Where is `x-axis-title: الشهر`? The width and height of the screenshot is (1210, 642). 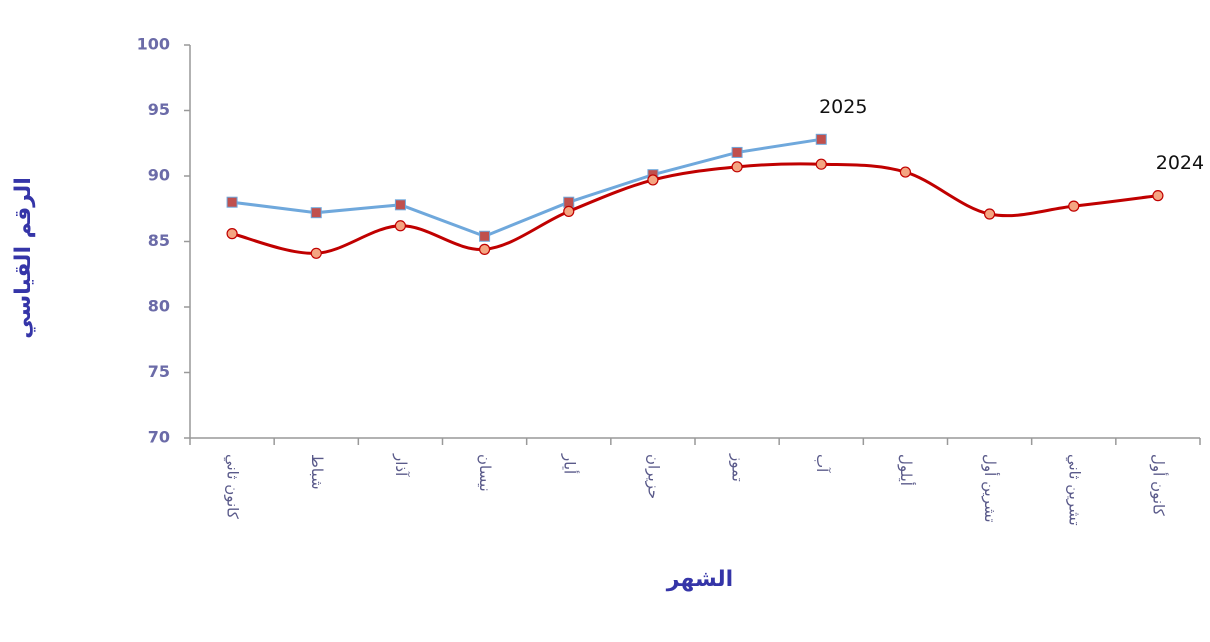
x-axis-title: الشهر is located at coordinates (699, 579).